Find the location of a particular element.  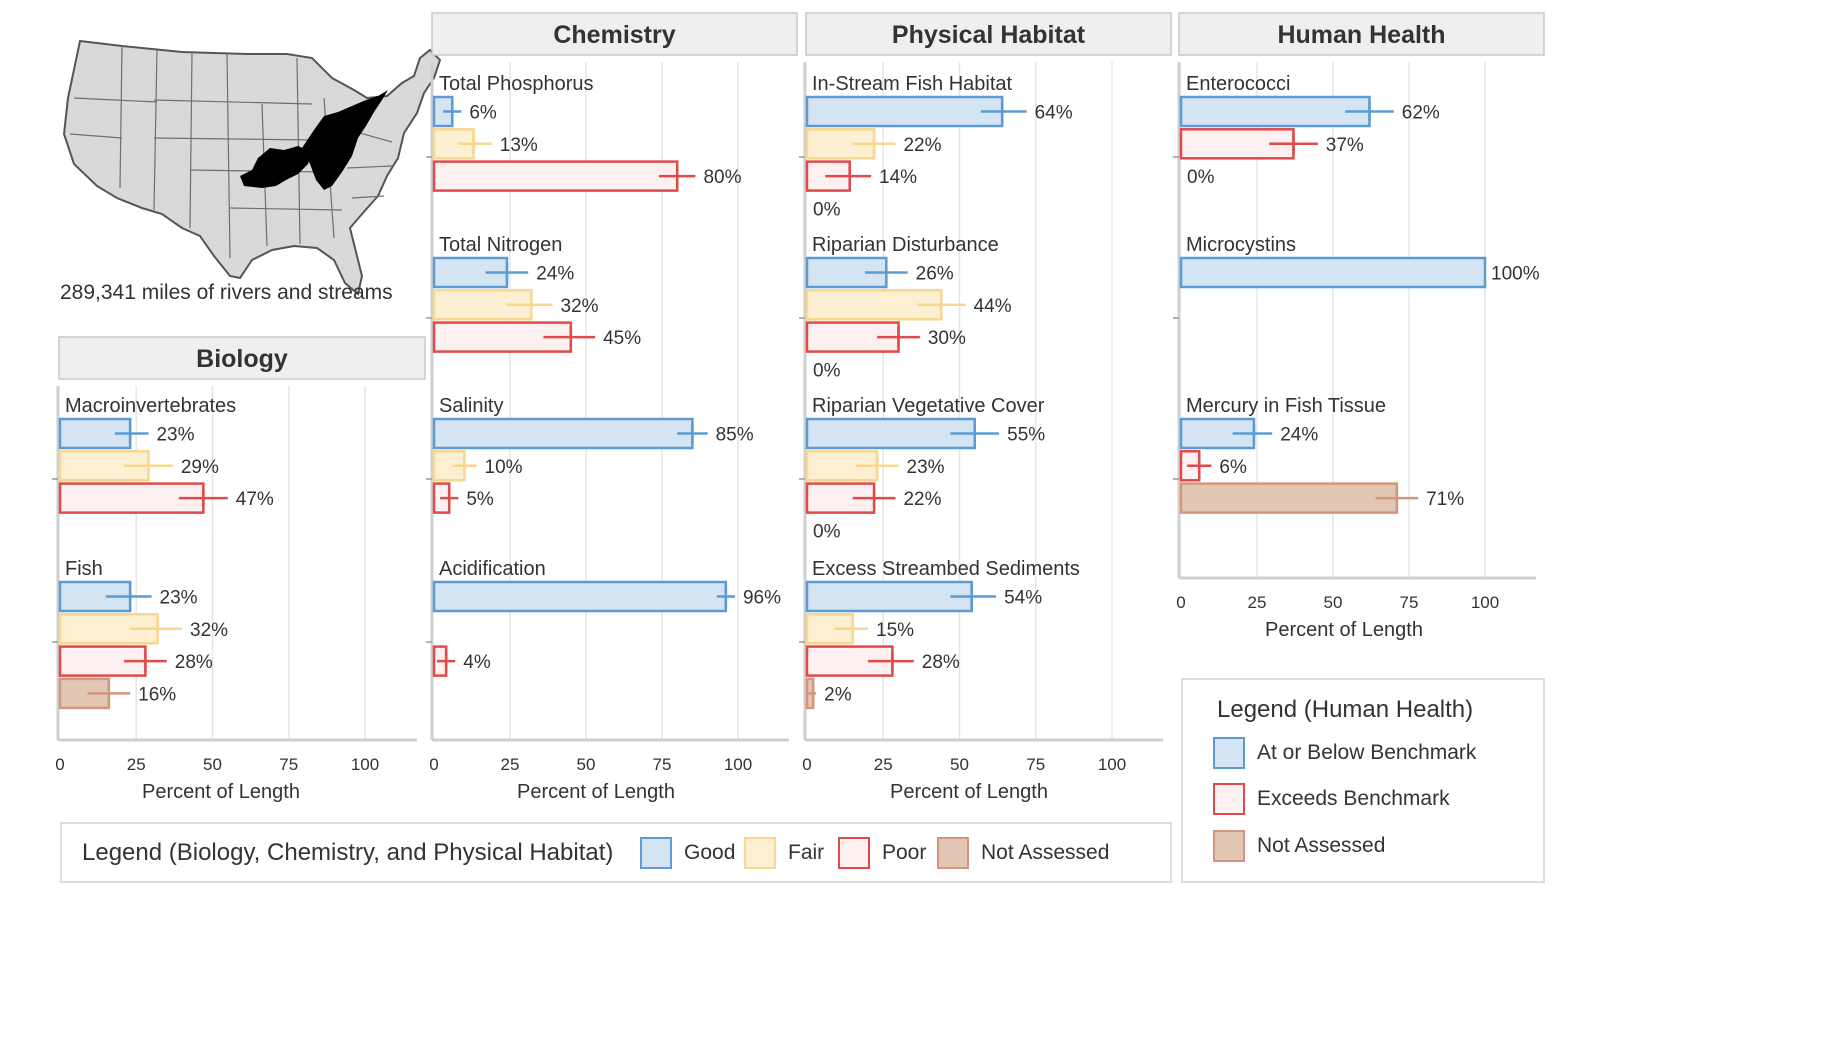

value-label-mercury-in-fish-tissue-good: 24% is located at coordinates (1299, 435).